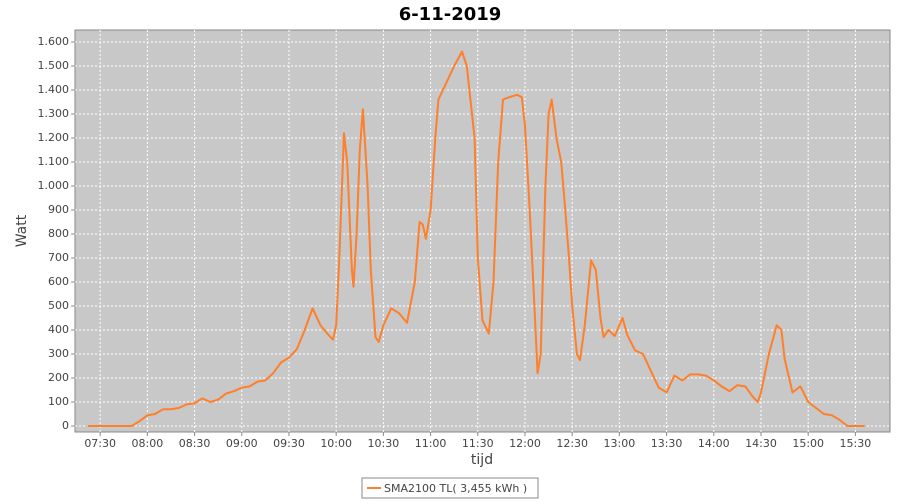  I want to click on y-tick-label: 500, so click(58, 305).